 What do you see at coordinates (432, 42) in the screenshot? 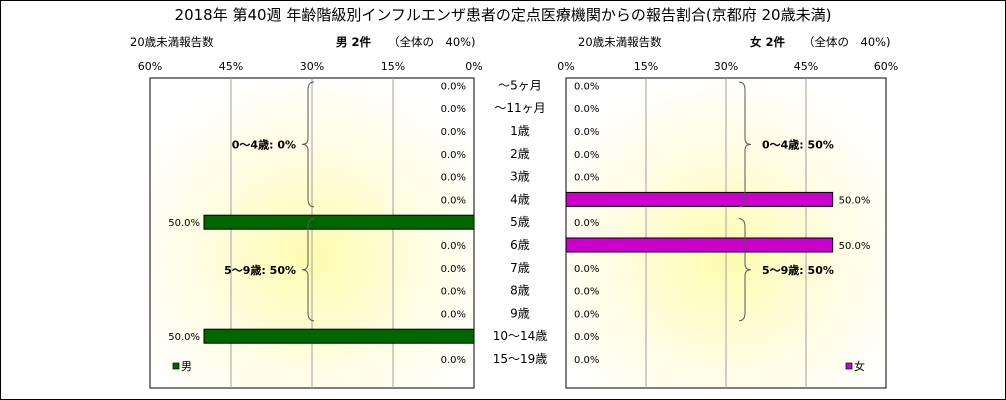
I see `left-header-note: （全体の 40%)` at bounding box center [432, 42].